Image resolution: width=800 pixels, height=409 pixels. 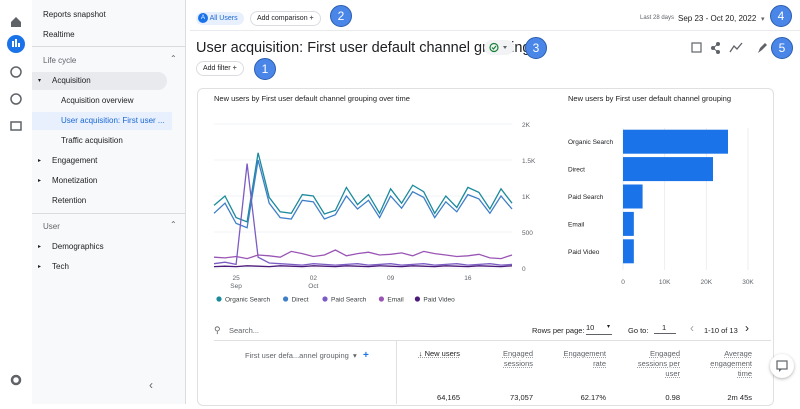 What do you see at coordinates (78, 246) in the screenshot?
I see `nav-item: Demographics` at bounding box center [78, 246].